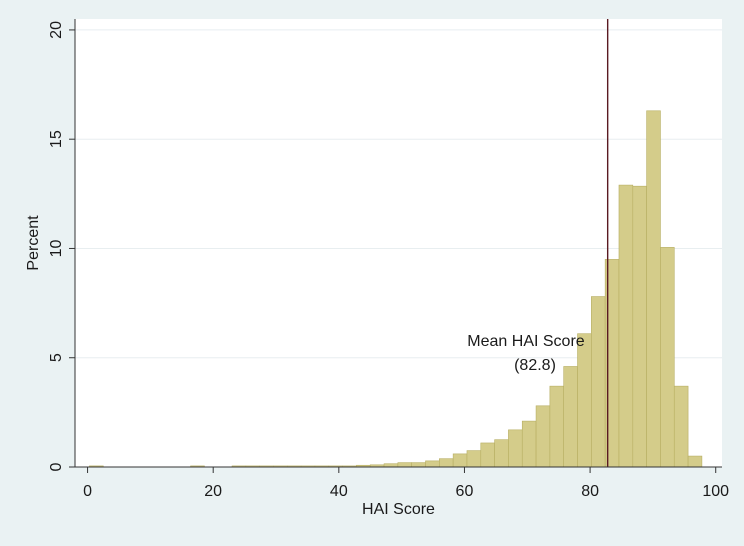 This screenshot has width=744, height=546. Describe the element at coordinates (590, 491) in the screenshot. I see `x-tick-label: 80` at that location.